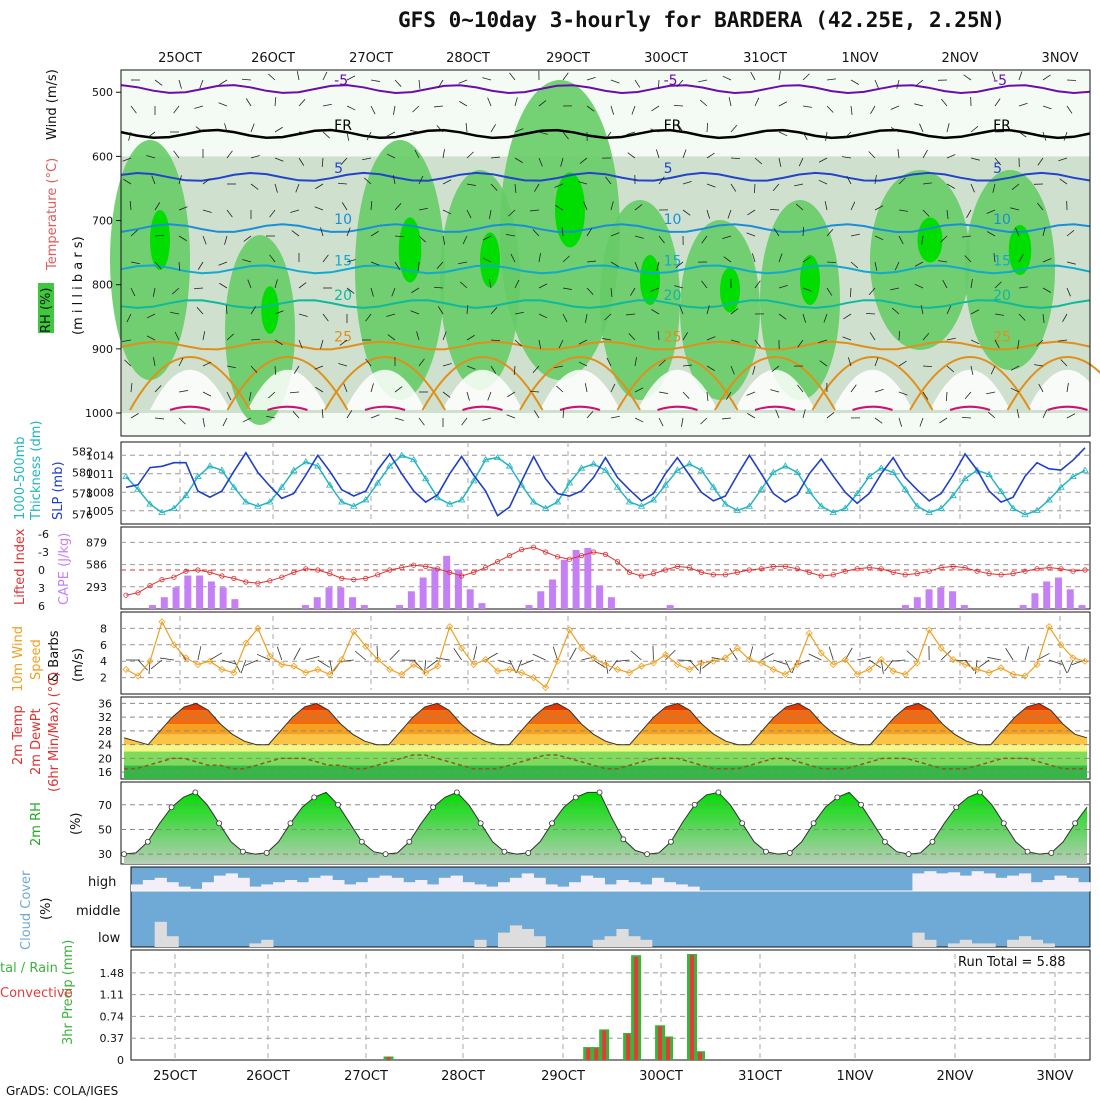 This screenshot has width=1100, height=1100. I want to click on isotherm-label: 20, so click(673, 296).